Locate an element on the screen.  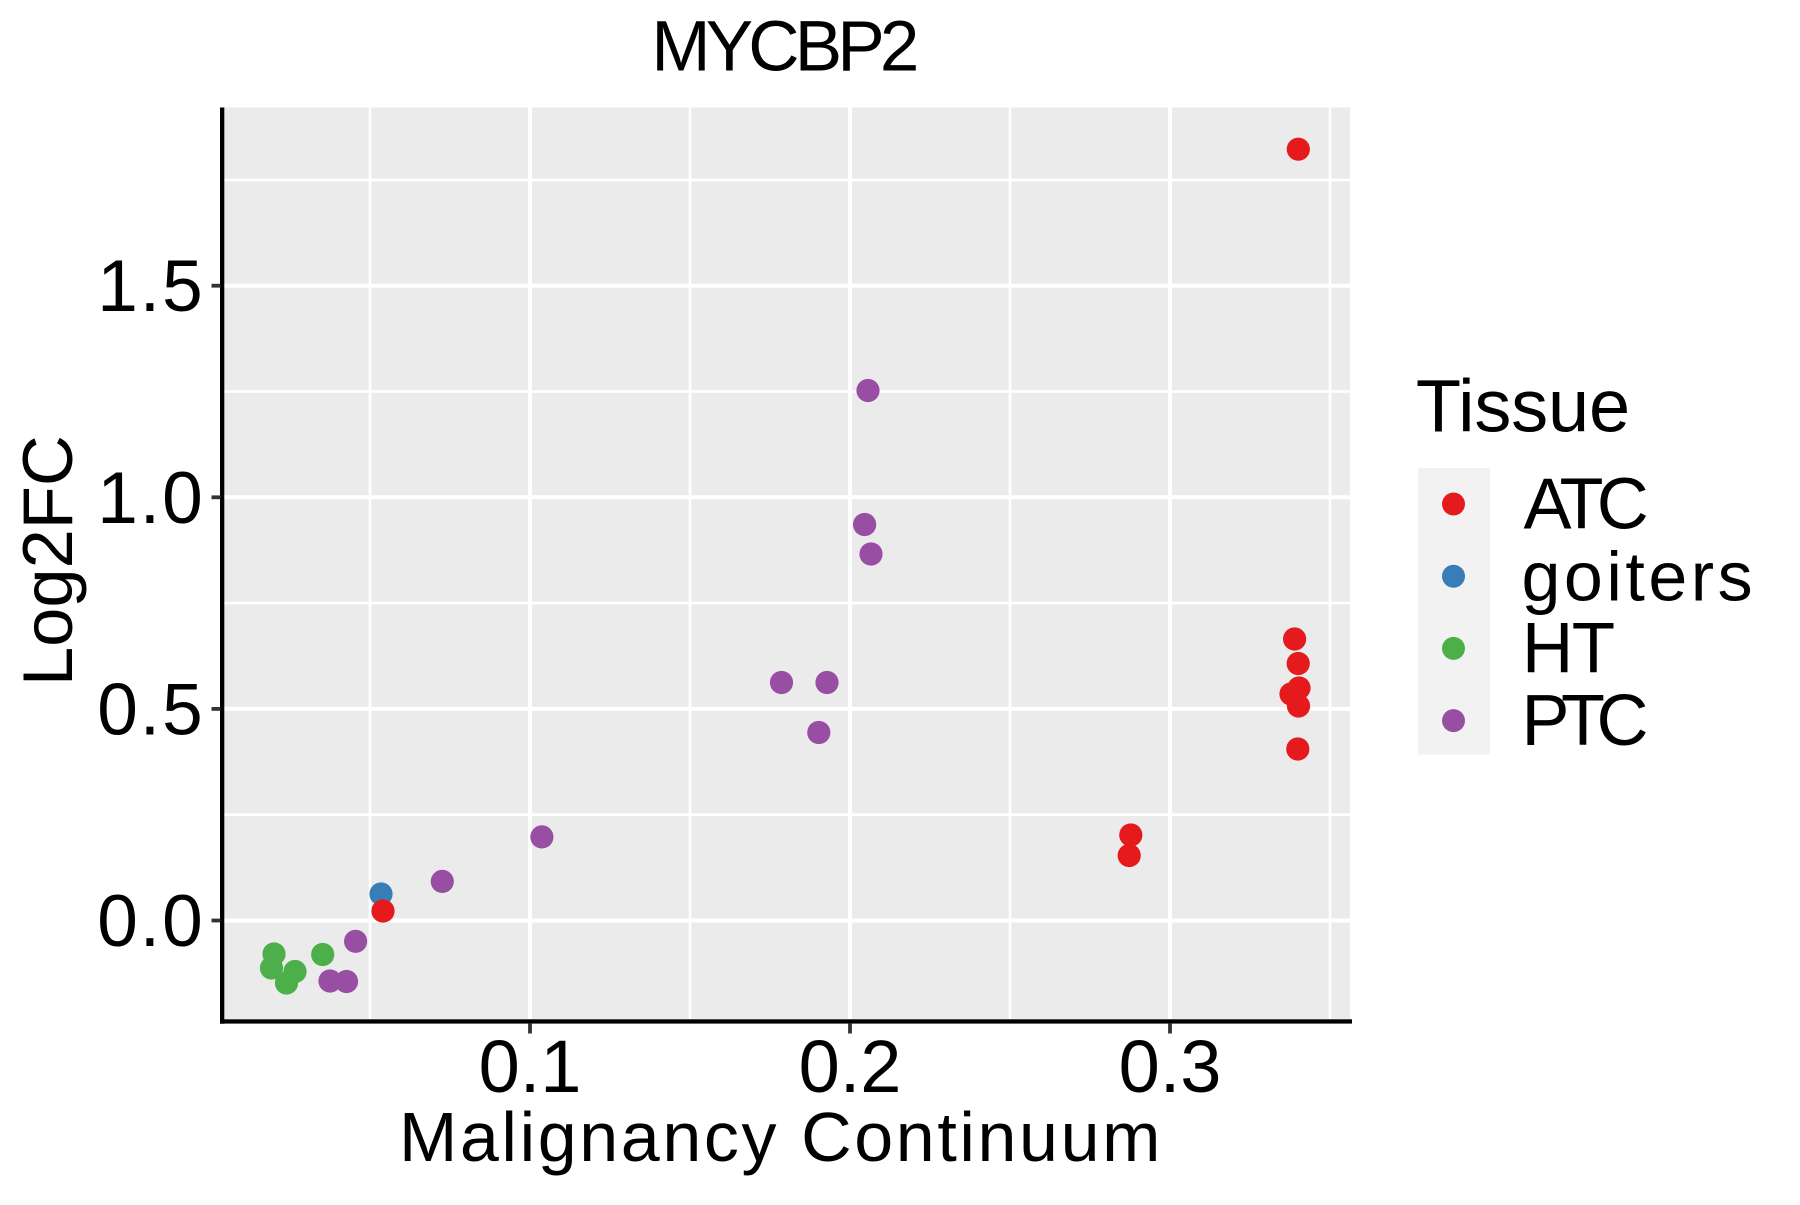
svg-text: Log2FC is located at coordinates (47, 560).